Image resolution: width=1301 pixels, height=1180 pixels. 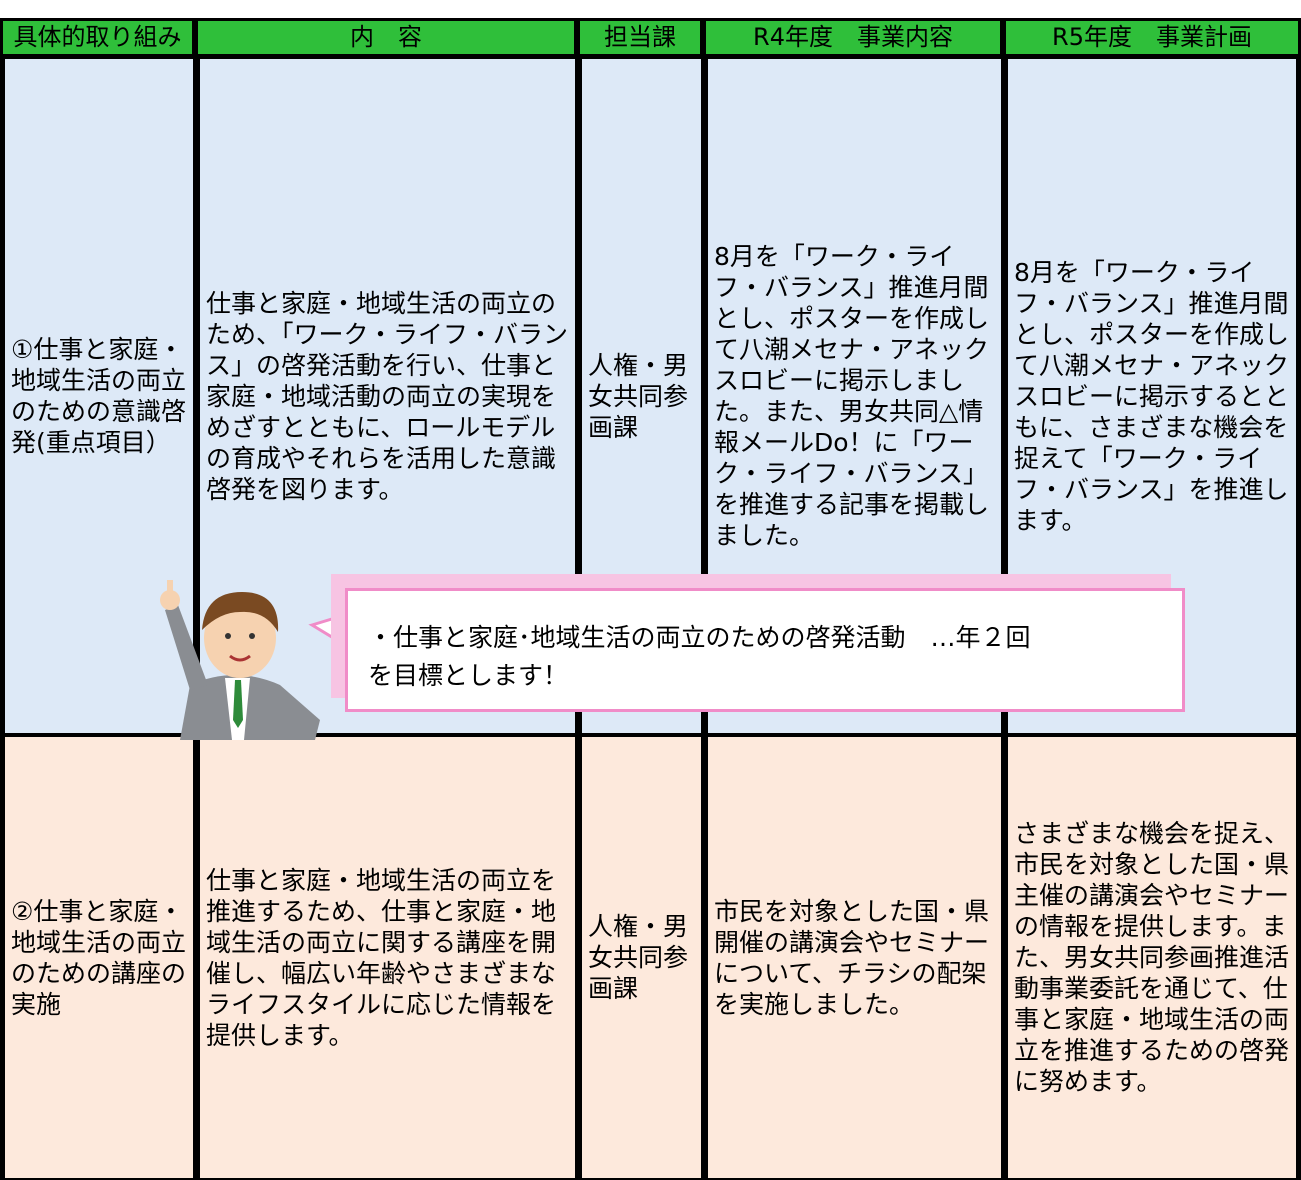 What do you see at coordinates (468, 675) in the screenshot?
I see `callout-line: を目標とします！` at bounding box center [468, 675].